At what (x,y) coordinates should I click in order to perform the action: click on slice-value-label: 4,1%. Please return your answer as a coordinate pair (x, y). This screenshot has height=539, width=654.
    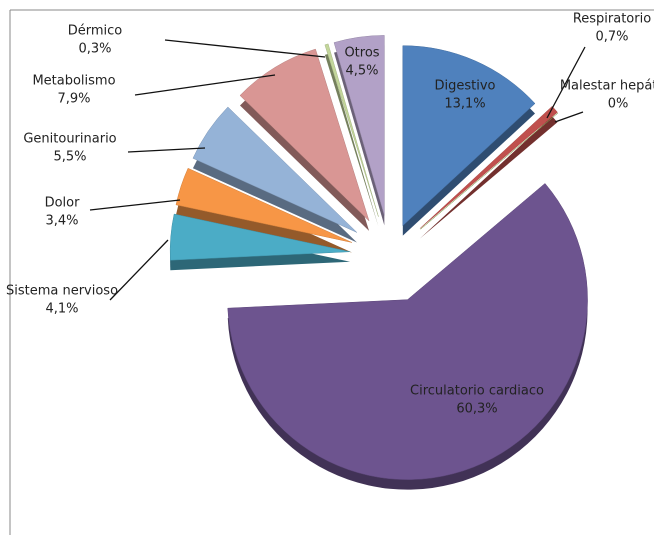
    Looking at the image, I should click on (61, 309).